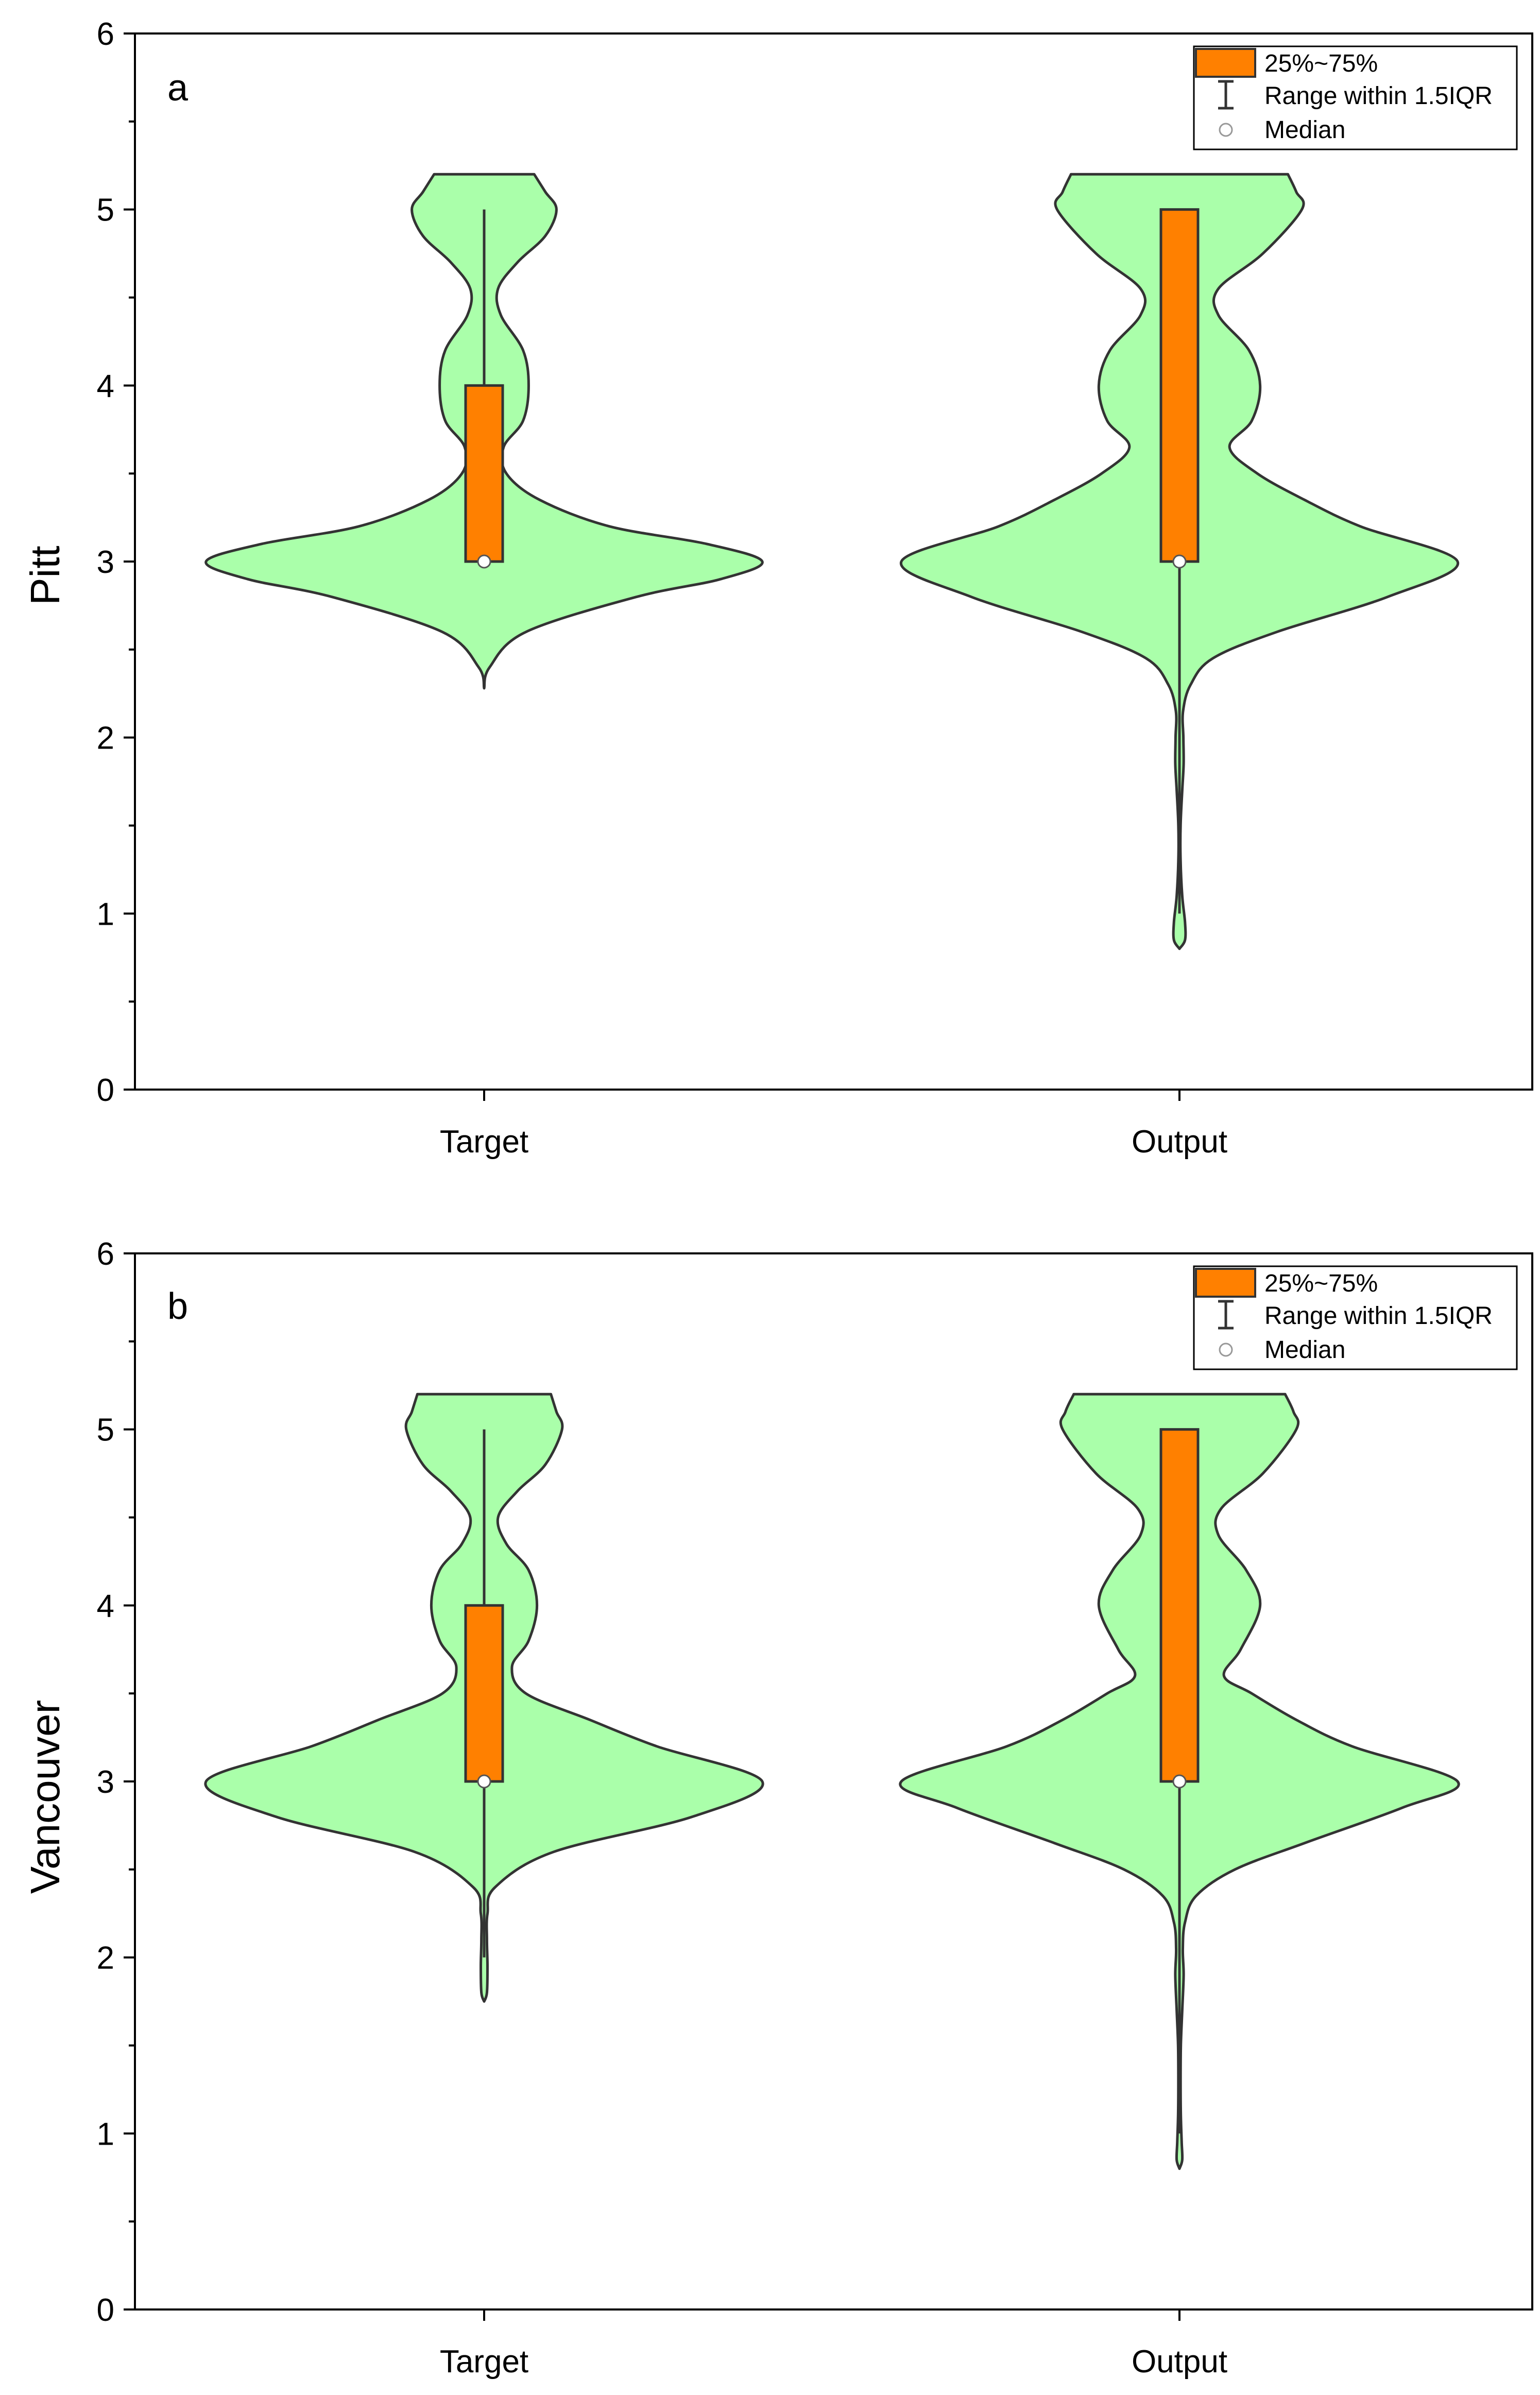  I want to click on panel-a-iqr-box-target, so click(484, 473).